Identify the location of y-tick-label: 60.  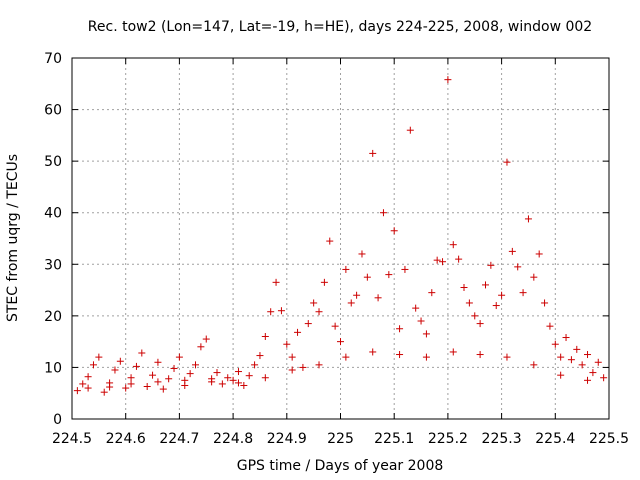
(53, 111).